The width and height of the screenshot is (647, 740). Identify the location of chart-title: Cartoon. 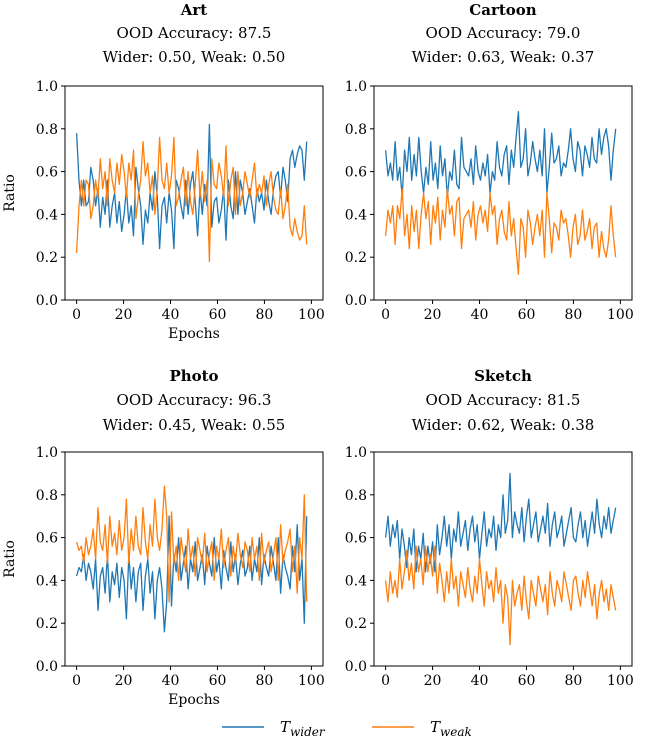
(502, 10).